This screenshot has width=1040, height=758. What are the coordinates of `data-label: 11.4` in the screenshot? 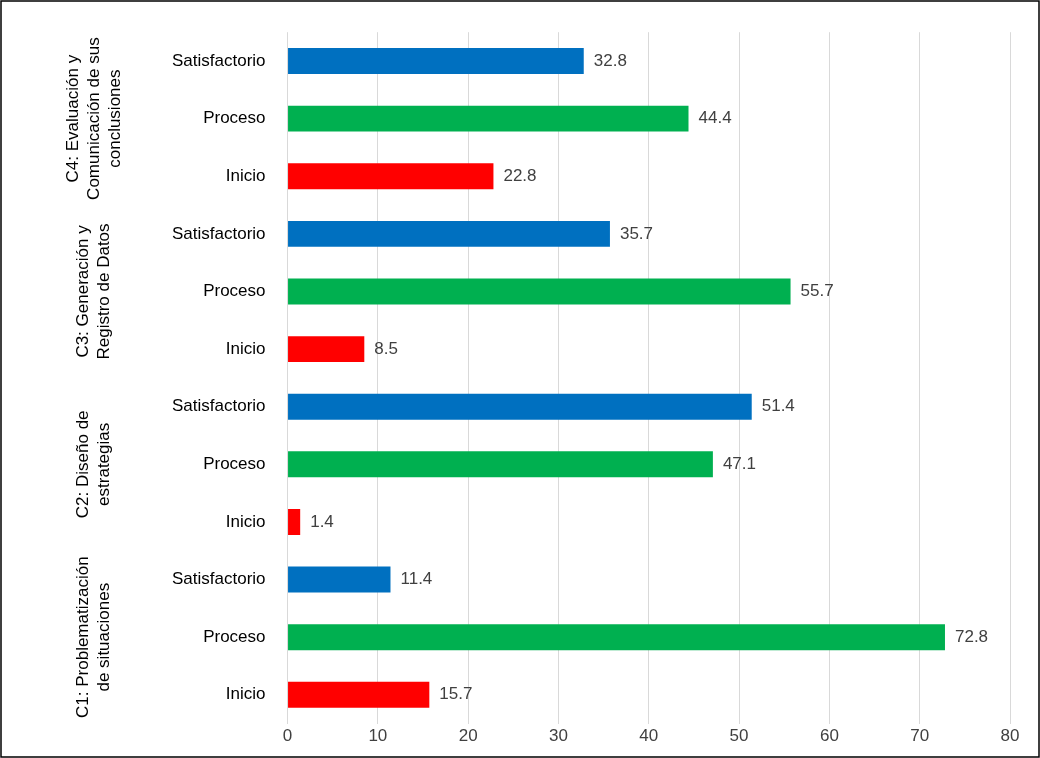 It's located at (416, 579).